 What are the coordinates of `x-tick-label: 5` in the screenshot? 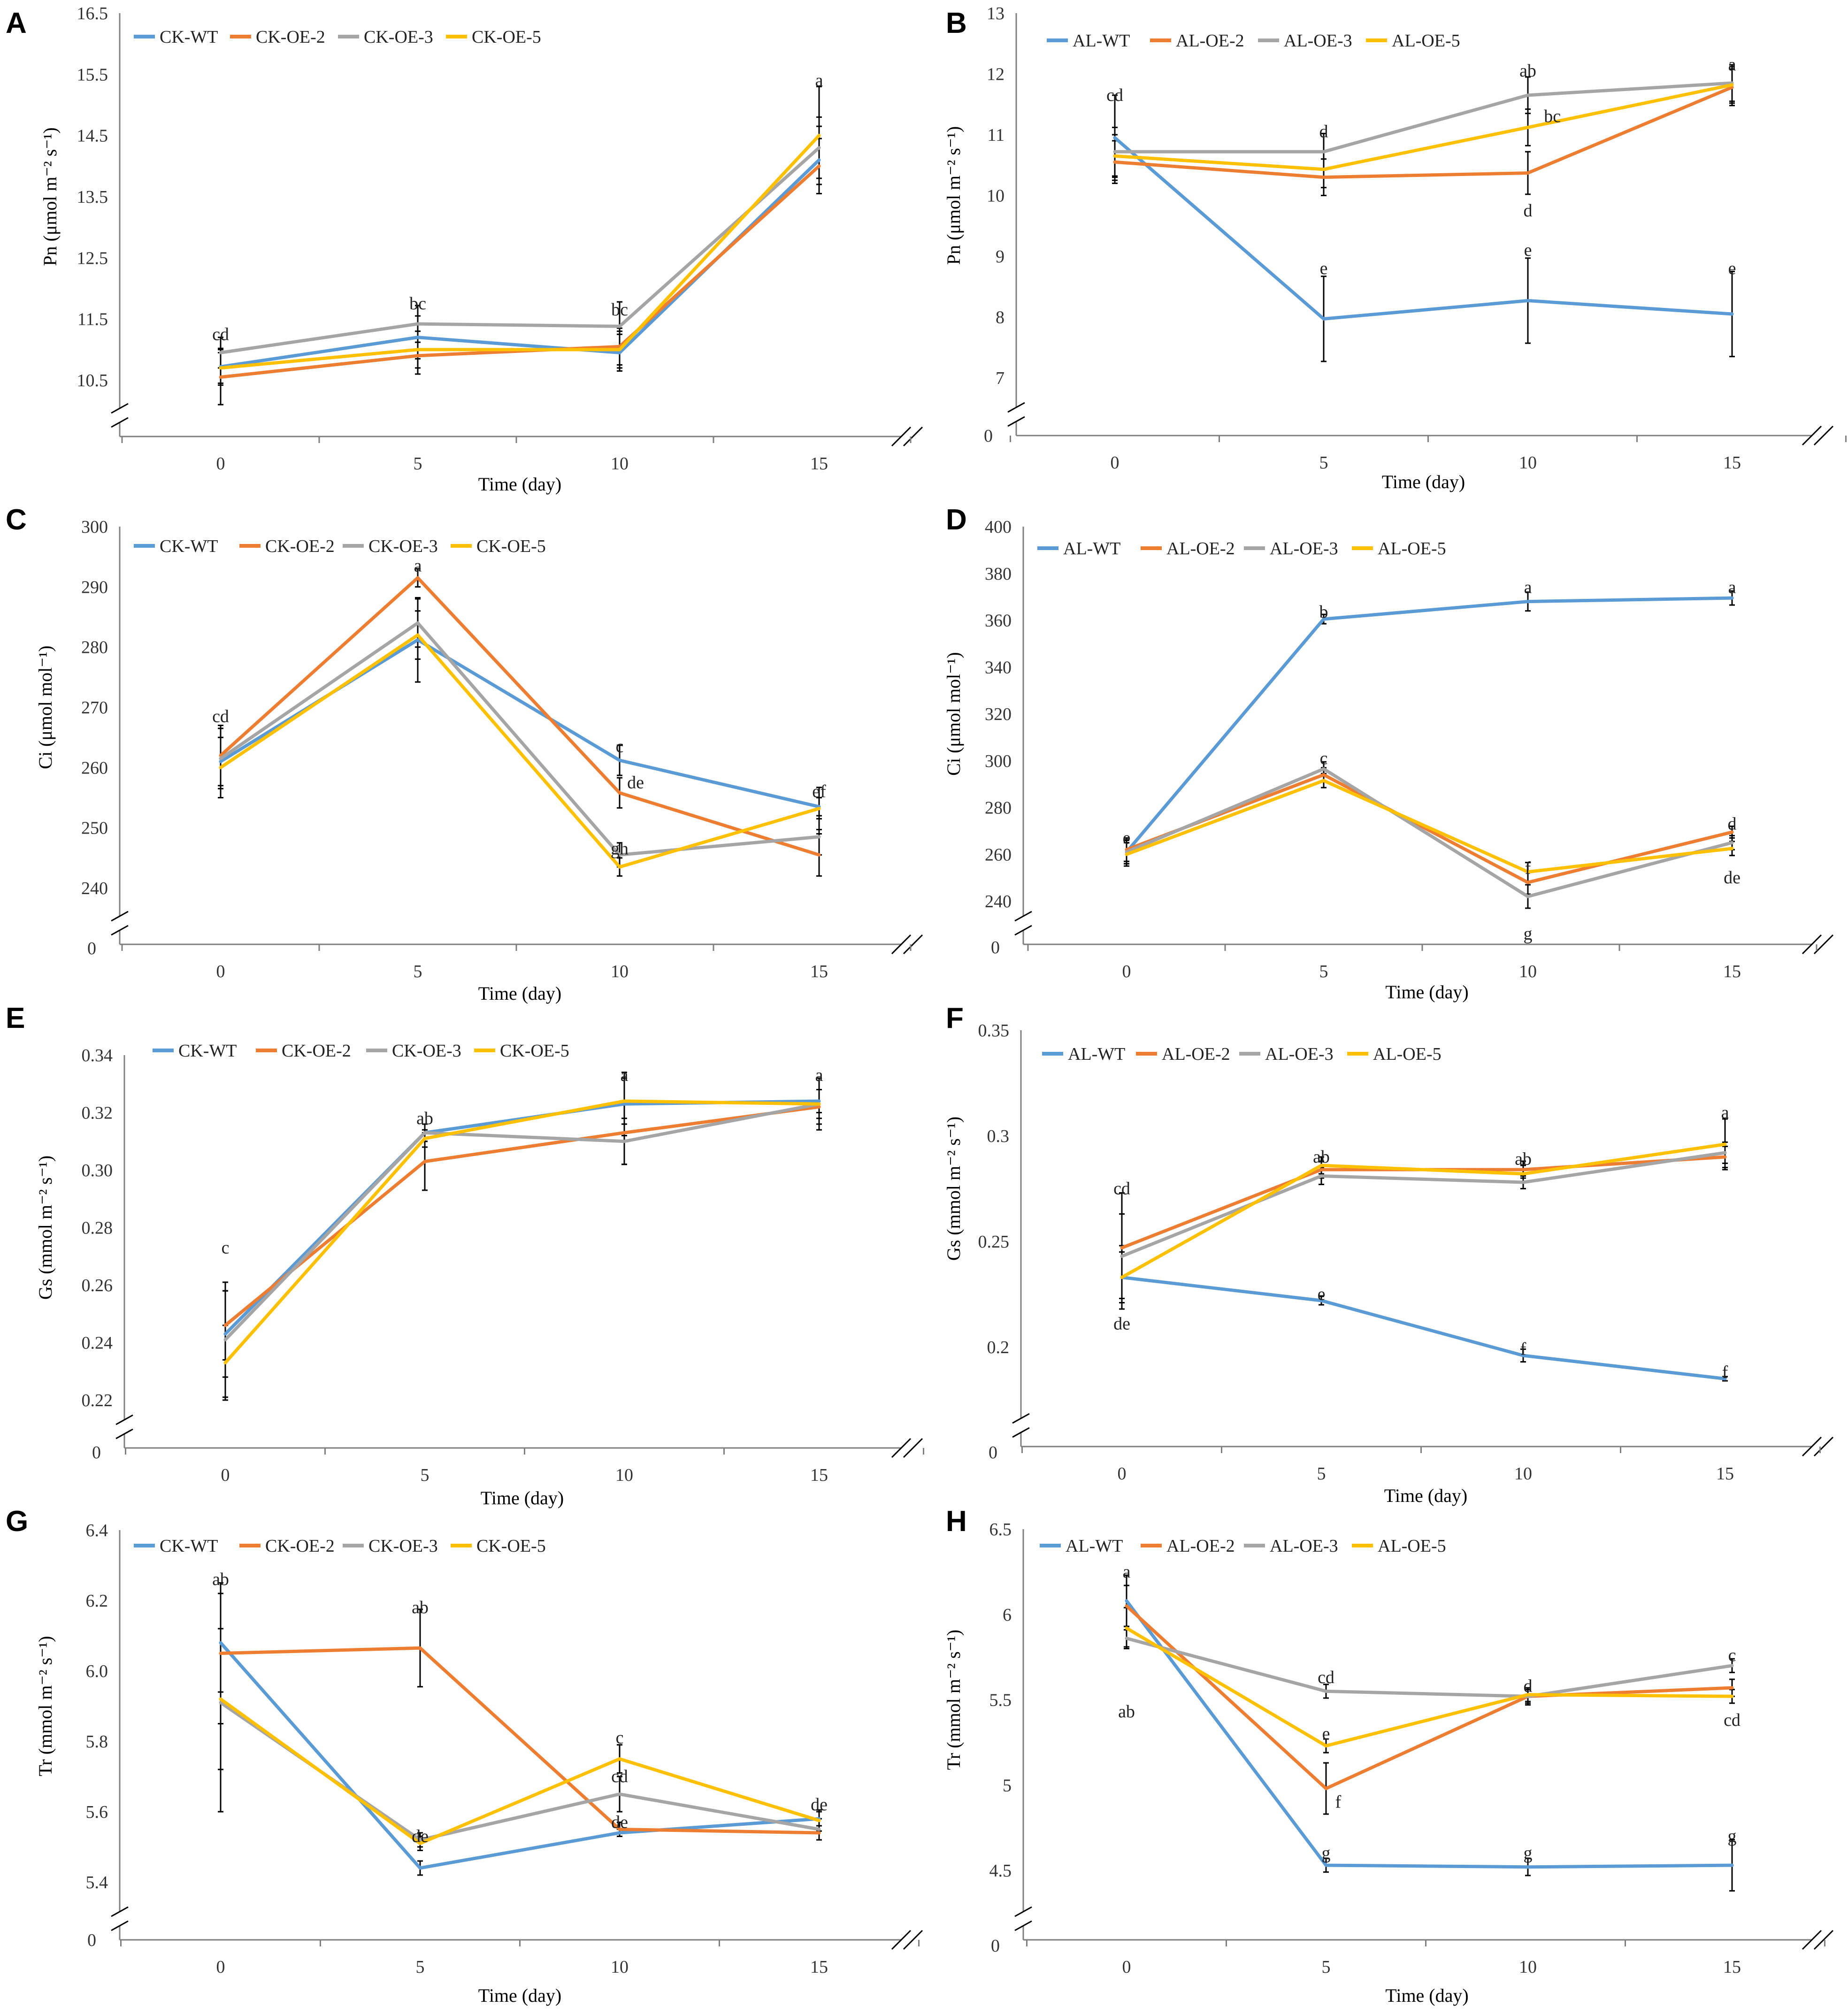 It's located at (425, 1475).